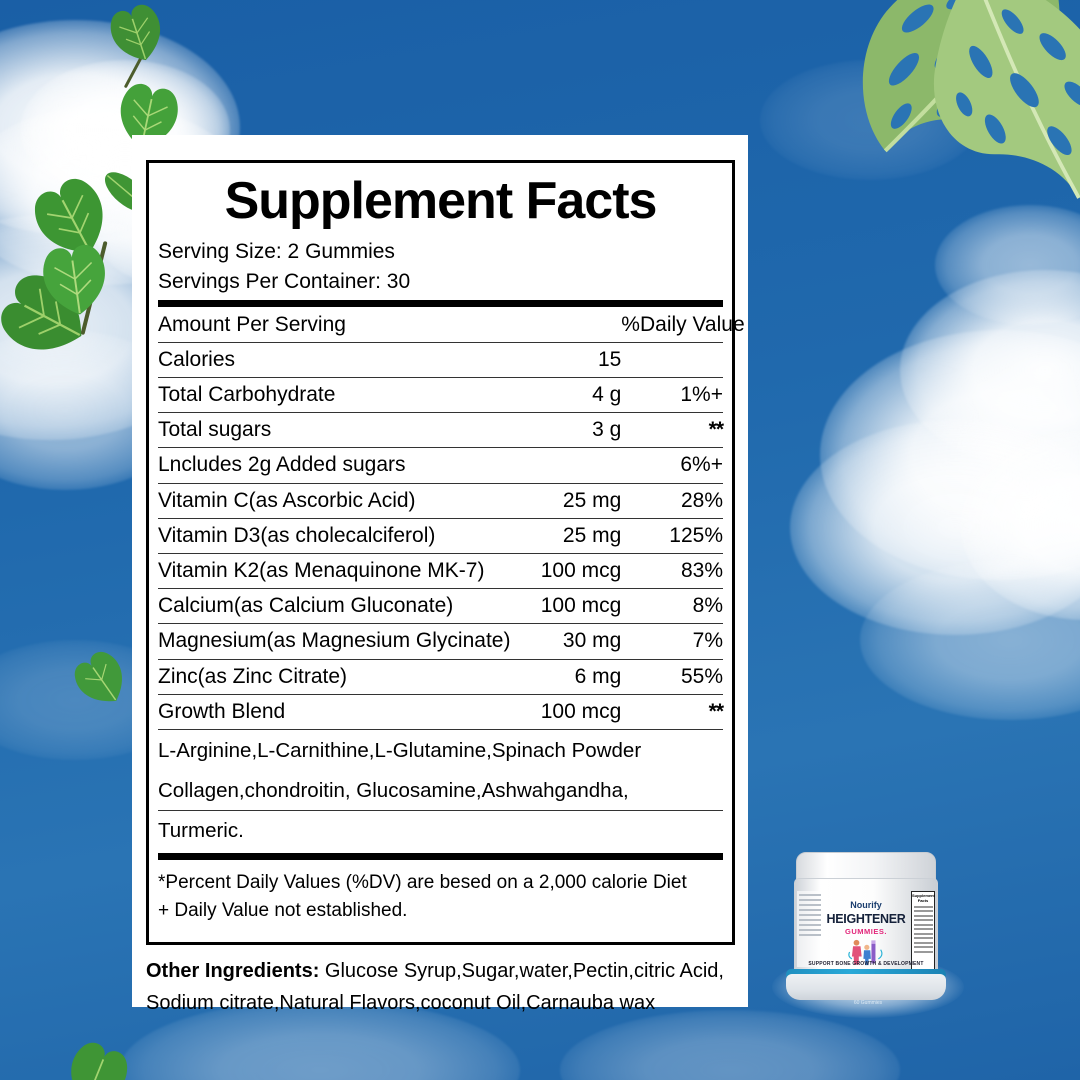  I want to click on nutrient-daily-value: 7%, so click(672, 641).